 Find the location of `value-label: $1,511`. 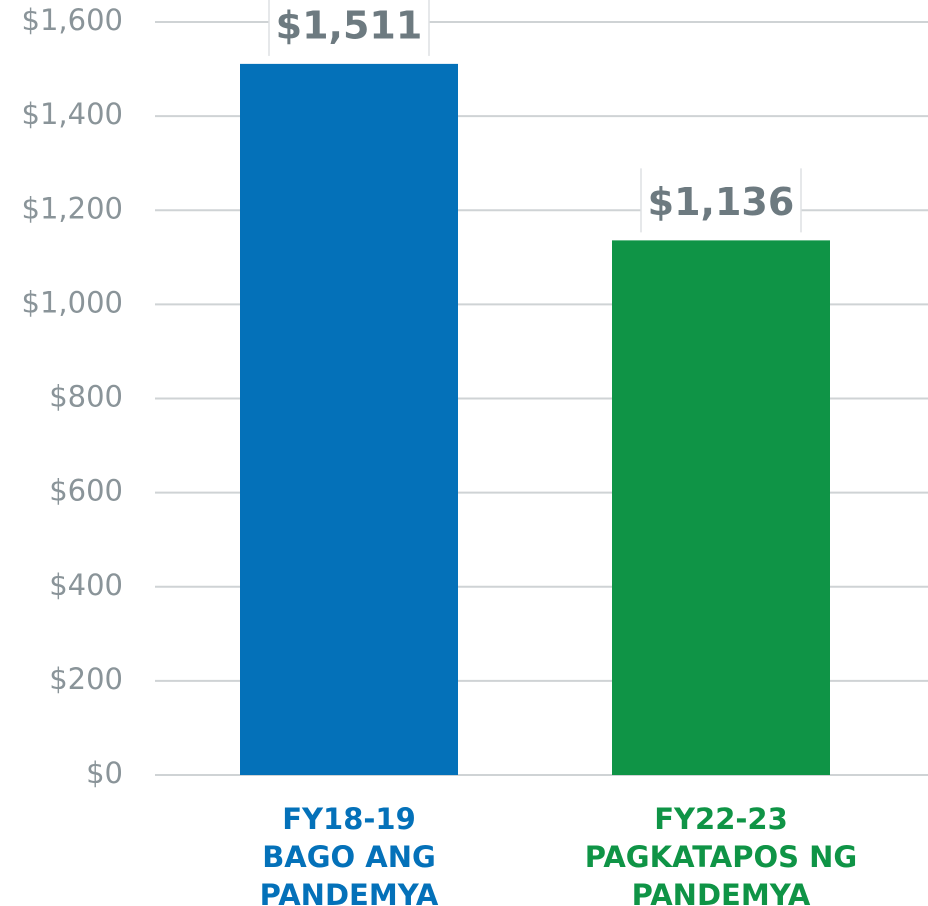

value-label: $1,511 is located at coordinates (349, 25).